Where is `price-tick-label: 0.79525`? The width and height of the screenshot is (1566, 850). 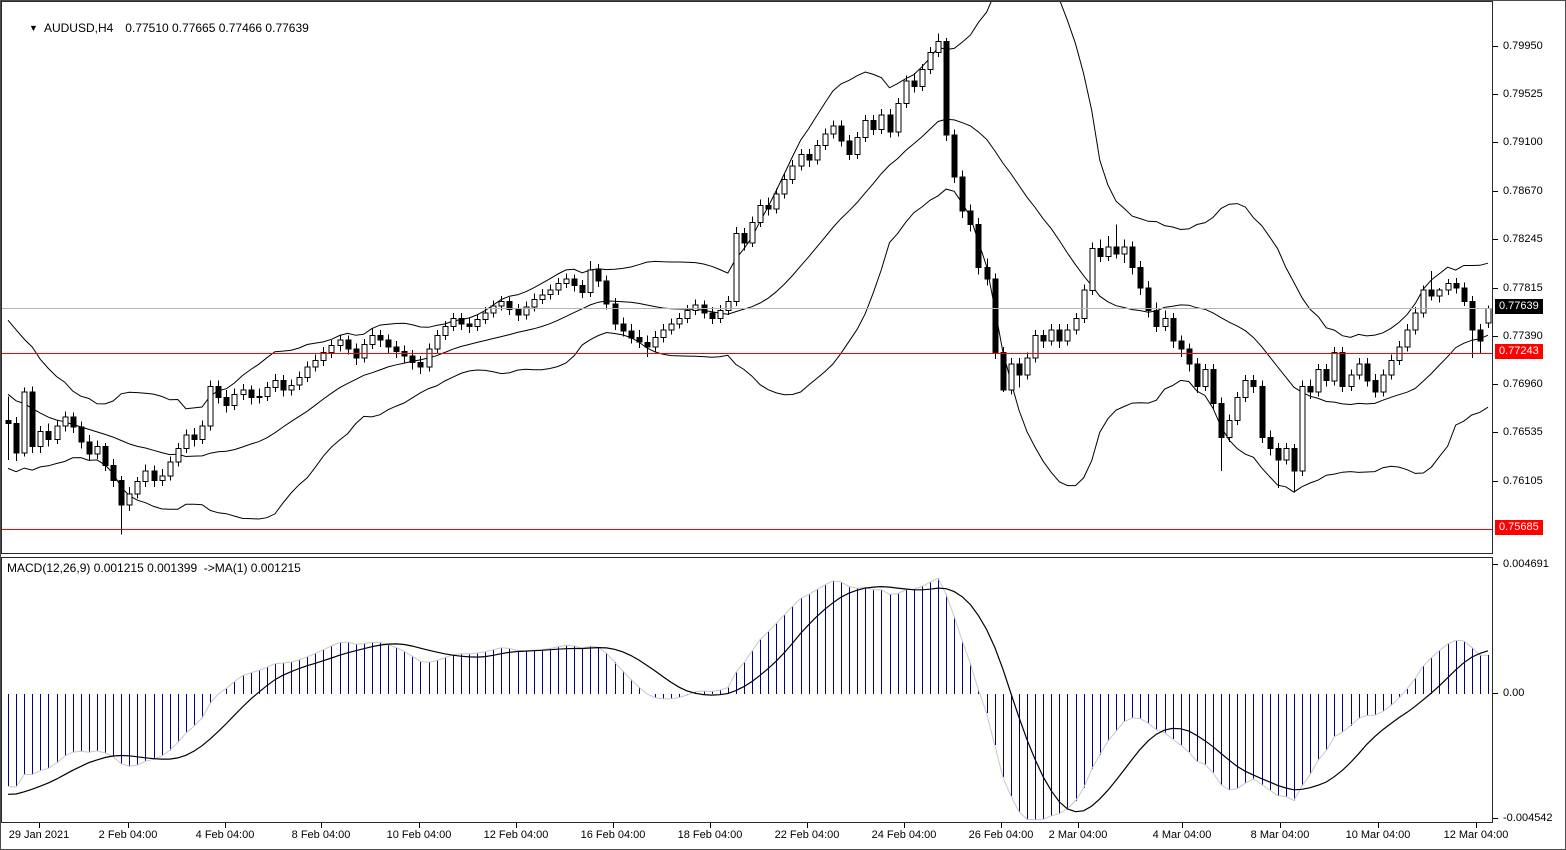
price-tick-label: 0.79525 is located at coordinates (1523, 94).